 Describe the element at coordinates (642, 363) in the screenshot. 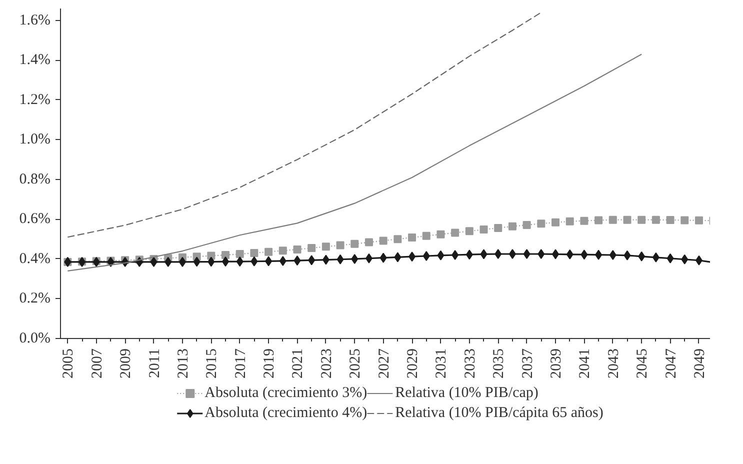

I see `x-tick-label: 2045` at that location.